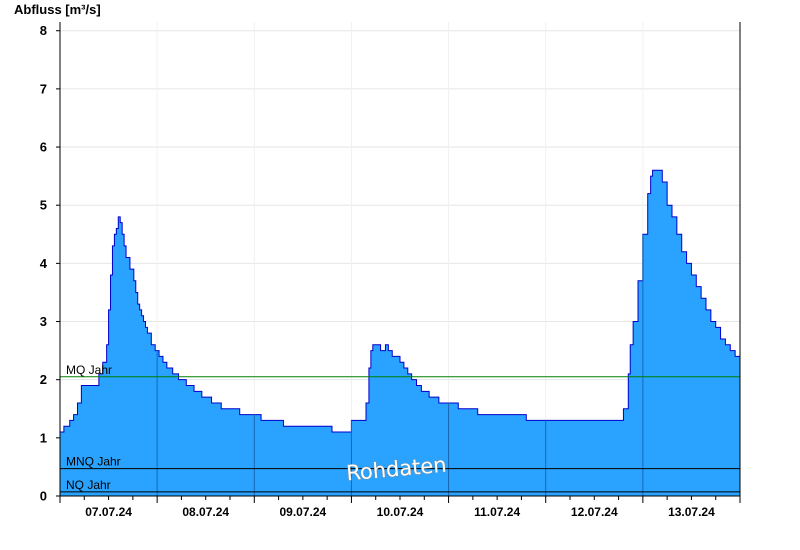 The height and width of the screenshot is (550, 800). Describe the element at coordinates (43, 379) in the screenshot. I see `y-tick-label-2: 2` at that location.